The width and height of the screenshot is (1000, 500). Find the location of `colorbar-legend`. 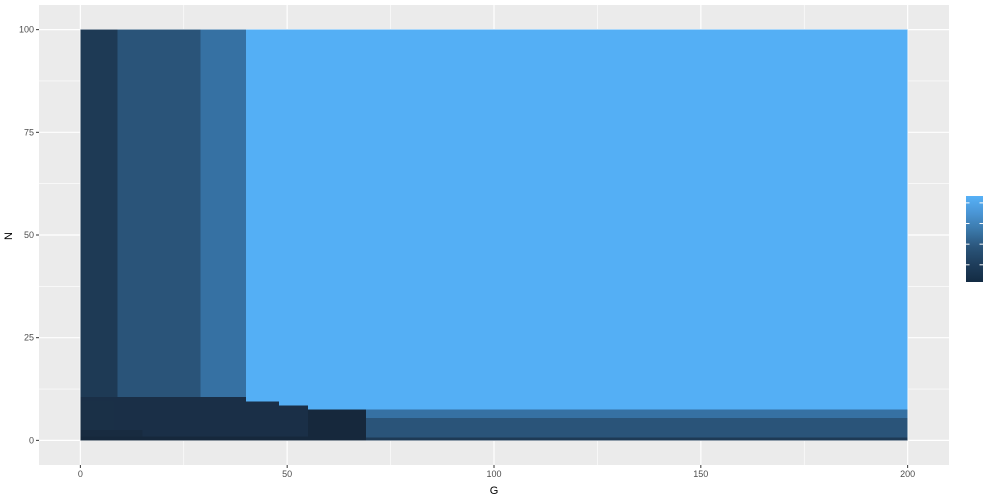

colorbar-legend is located at coordinates (974, 239).